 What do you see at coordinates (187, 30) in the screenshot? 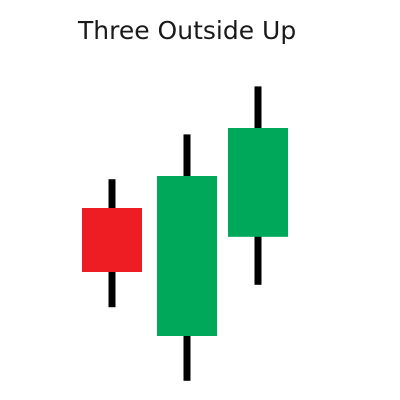
I see `chart-title: Three Outside Up` at bounding box center [187, 30].